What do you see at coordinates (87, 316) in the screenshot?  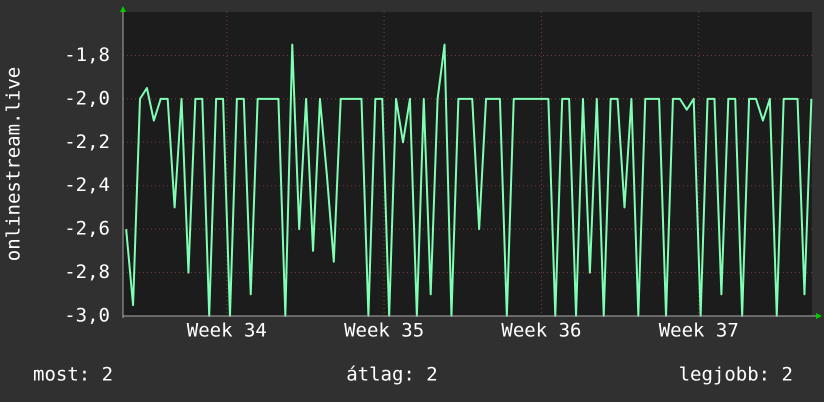 I see `y-tick-label: -3,0` at bounding box center [87, 316].